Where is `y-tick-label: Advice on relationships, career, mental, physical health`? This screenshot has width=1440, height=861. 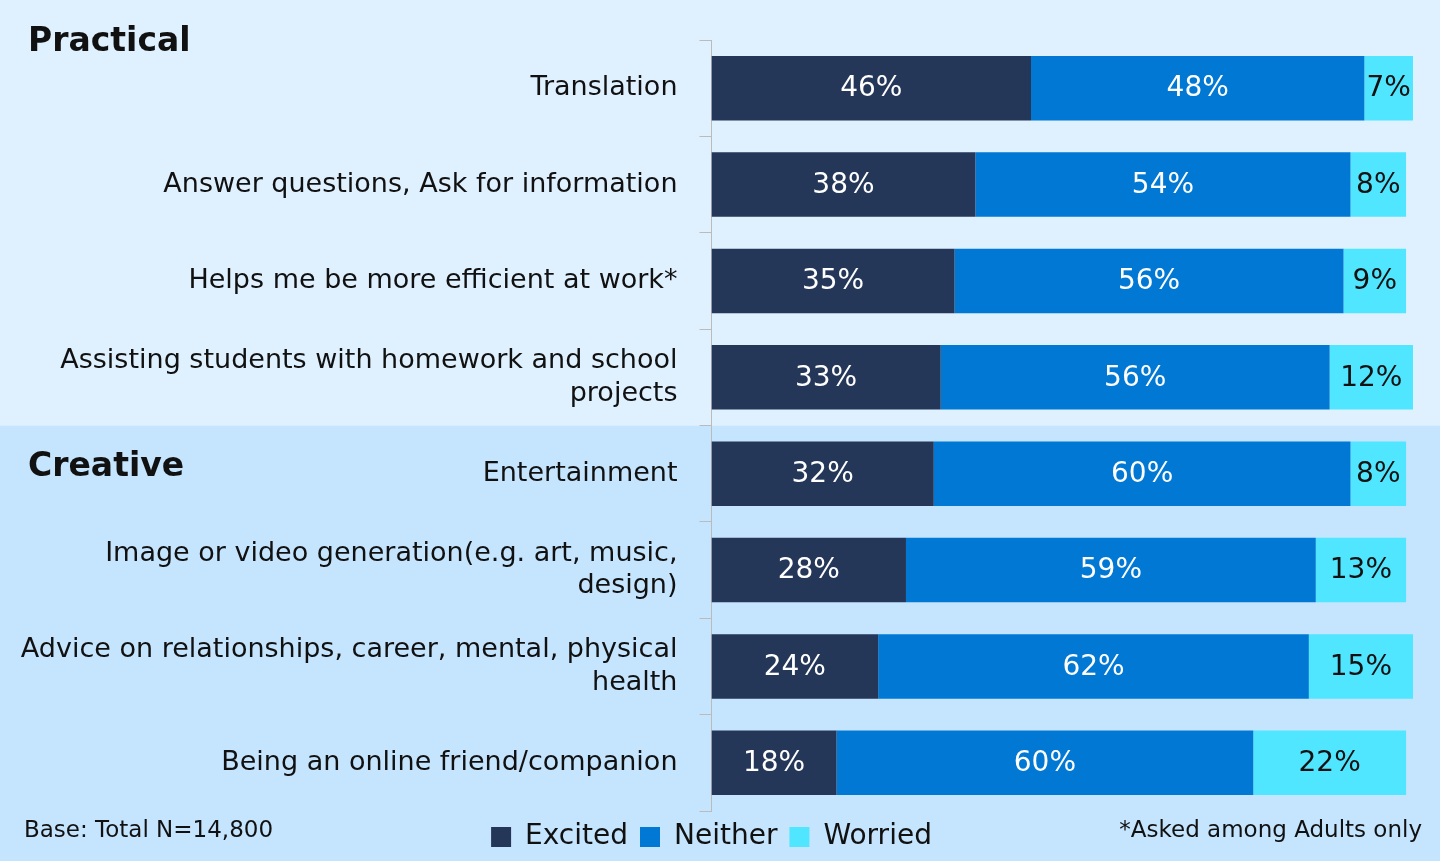
y-tick-label: Advice on relationships, career, mental, physical health is located at coordinates (349, 664).